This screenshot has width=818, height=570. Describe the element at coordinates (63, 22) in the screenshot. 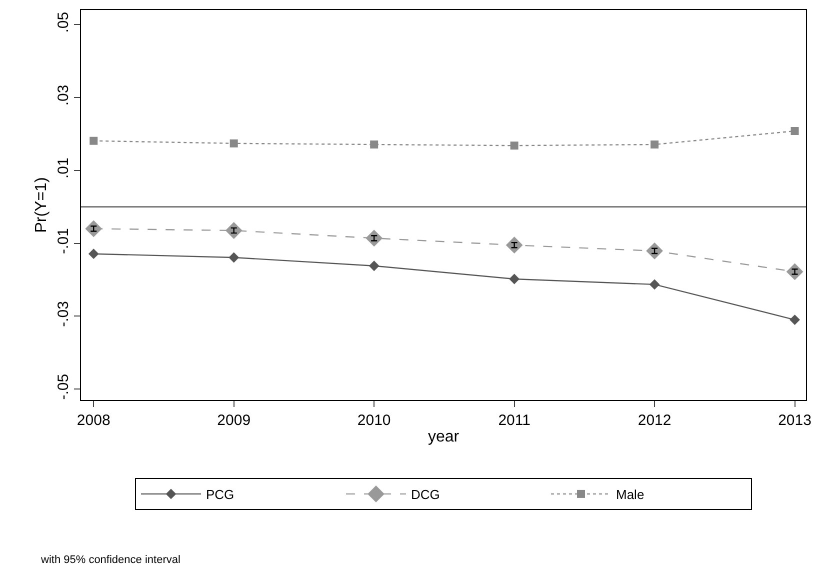

I see `y-tick-label: .05` at that location.